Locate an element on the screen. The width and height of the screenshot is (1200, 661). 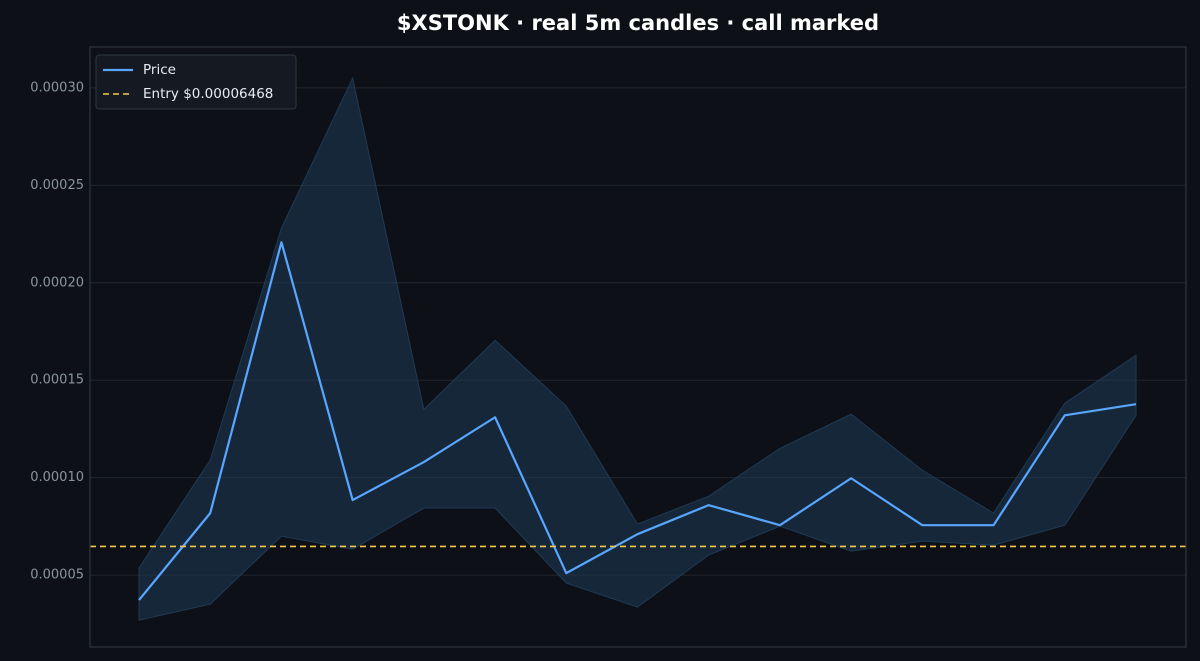
legend-label: Price is located at coordinates (159, 70).